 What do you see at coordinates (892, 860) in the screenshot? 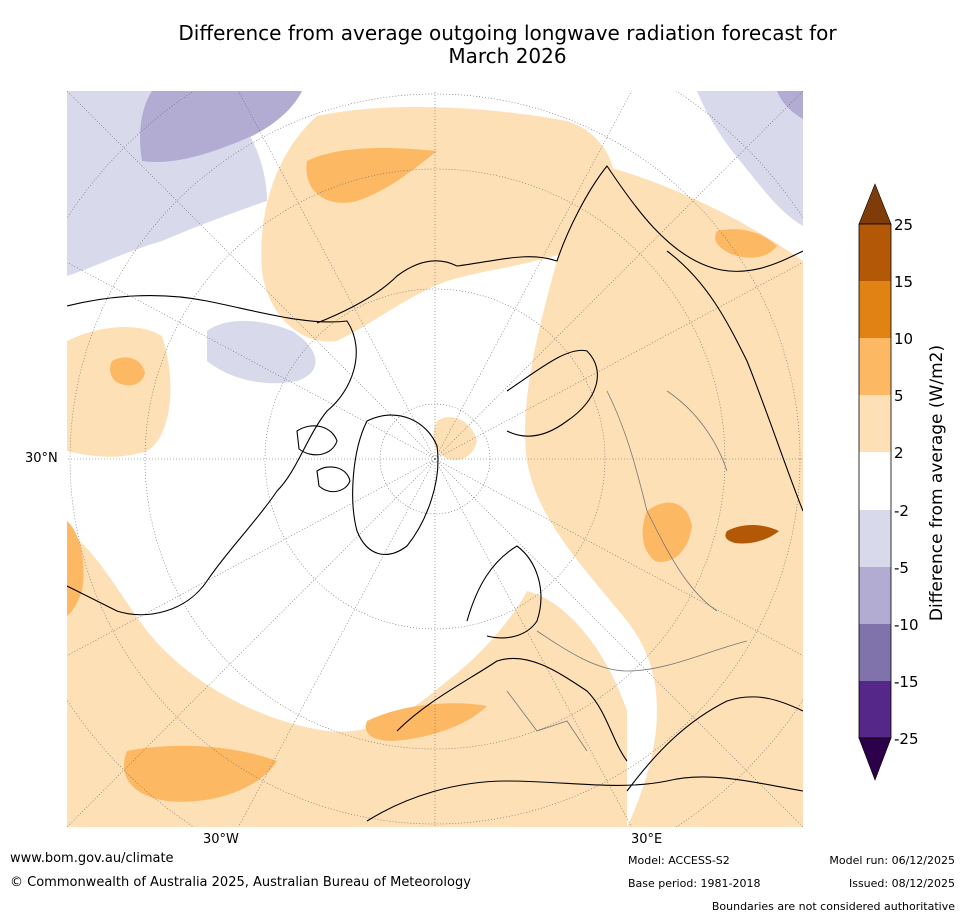
I see `footer-model-run: Model run: 06/12/2025` at bounding box center [892, 860].